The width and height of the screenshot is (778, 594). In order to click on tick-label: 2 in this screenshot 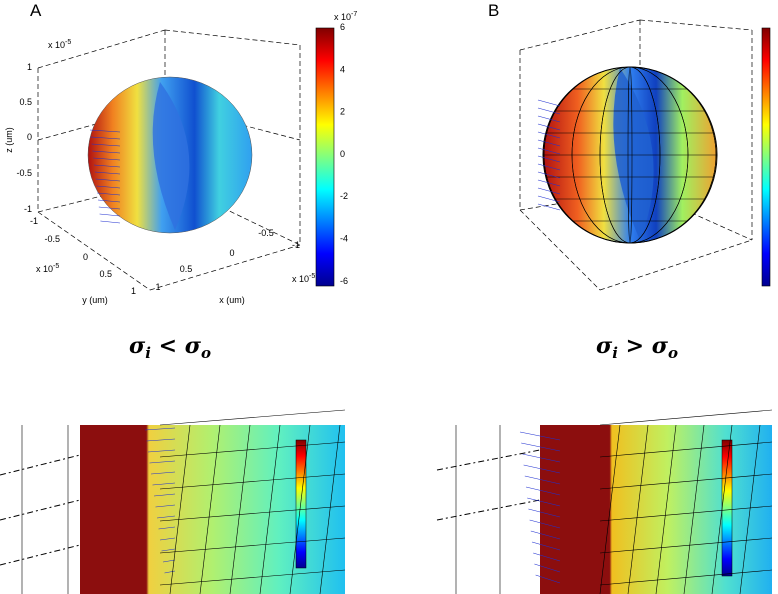, I will do `click(342, 112)`.